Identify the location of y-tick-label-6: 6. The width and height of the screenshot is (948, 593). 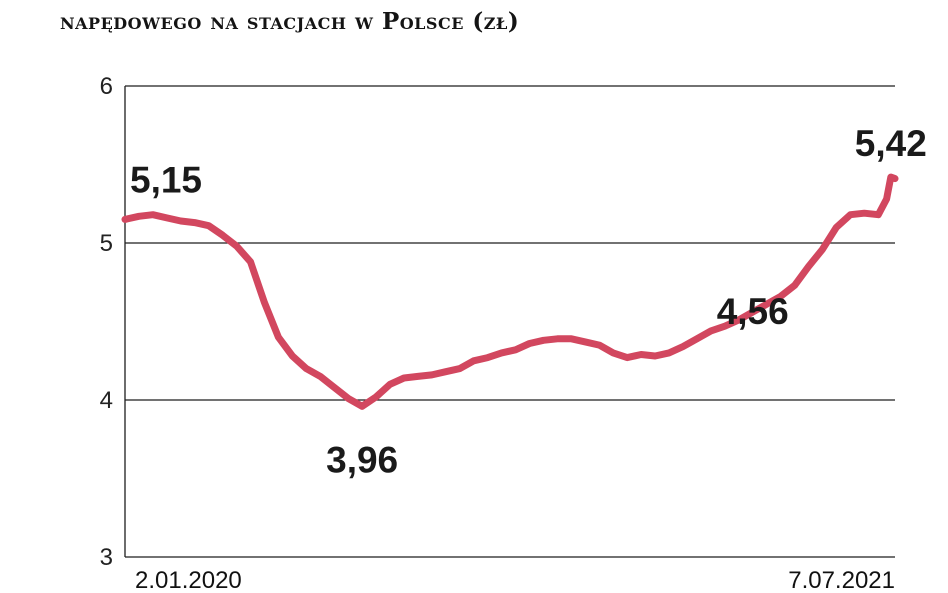
(106, 86).